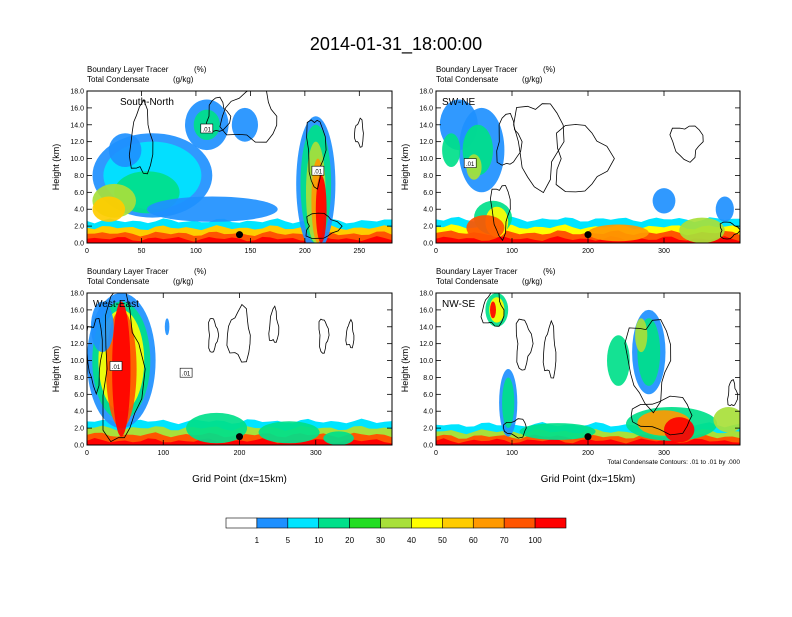 This screenshot has width=792, height=617. I want to click on panel-subtitle-2: Total Condensate, so click(467, 79).